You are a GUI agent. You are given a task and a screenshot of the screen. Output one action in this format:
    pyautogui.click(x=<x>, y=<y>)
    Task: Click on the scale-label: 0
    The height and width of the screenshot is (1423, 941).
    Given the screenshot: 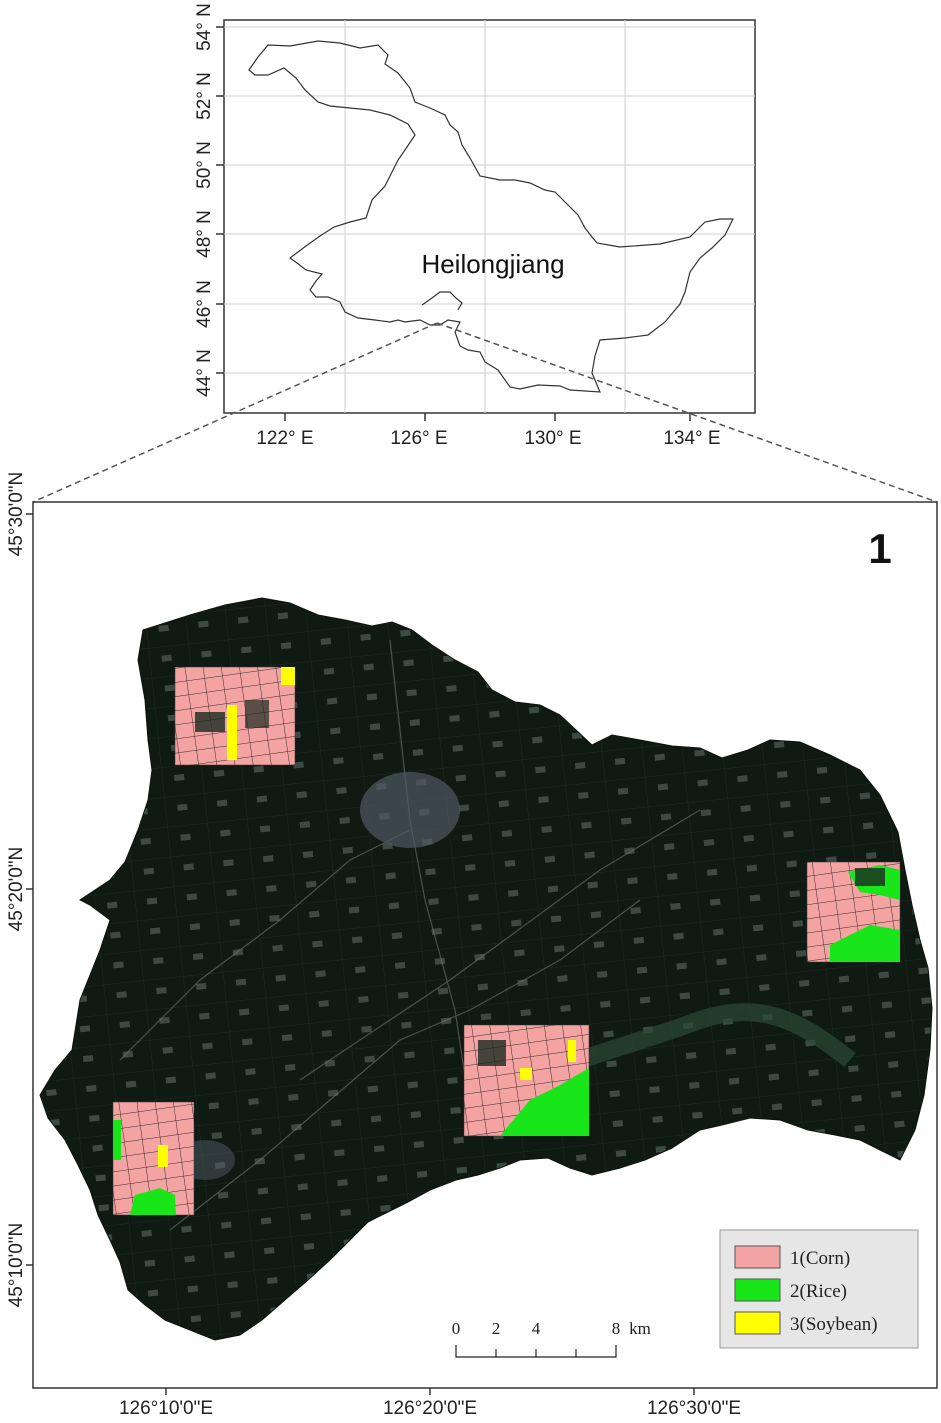 What is the action you would take?
    pyautogui.click(x=456, y=1328)
    